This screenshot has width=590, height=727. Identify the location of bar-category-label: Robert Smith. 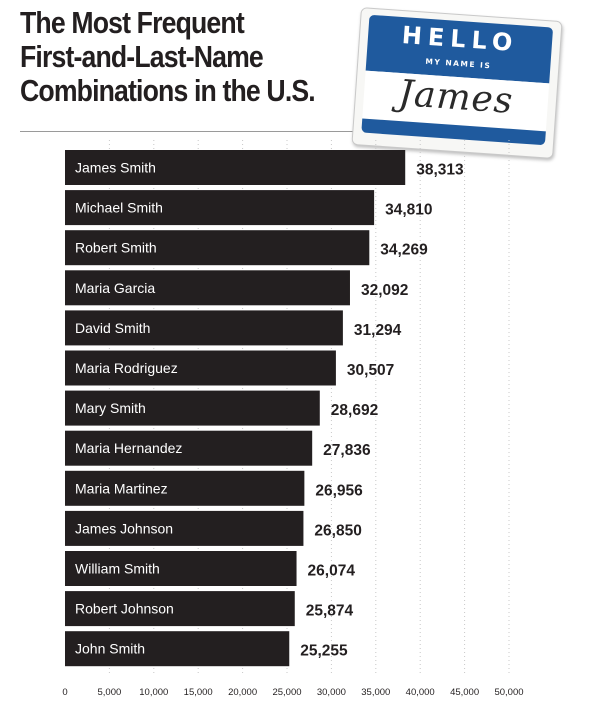
(116, 248).